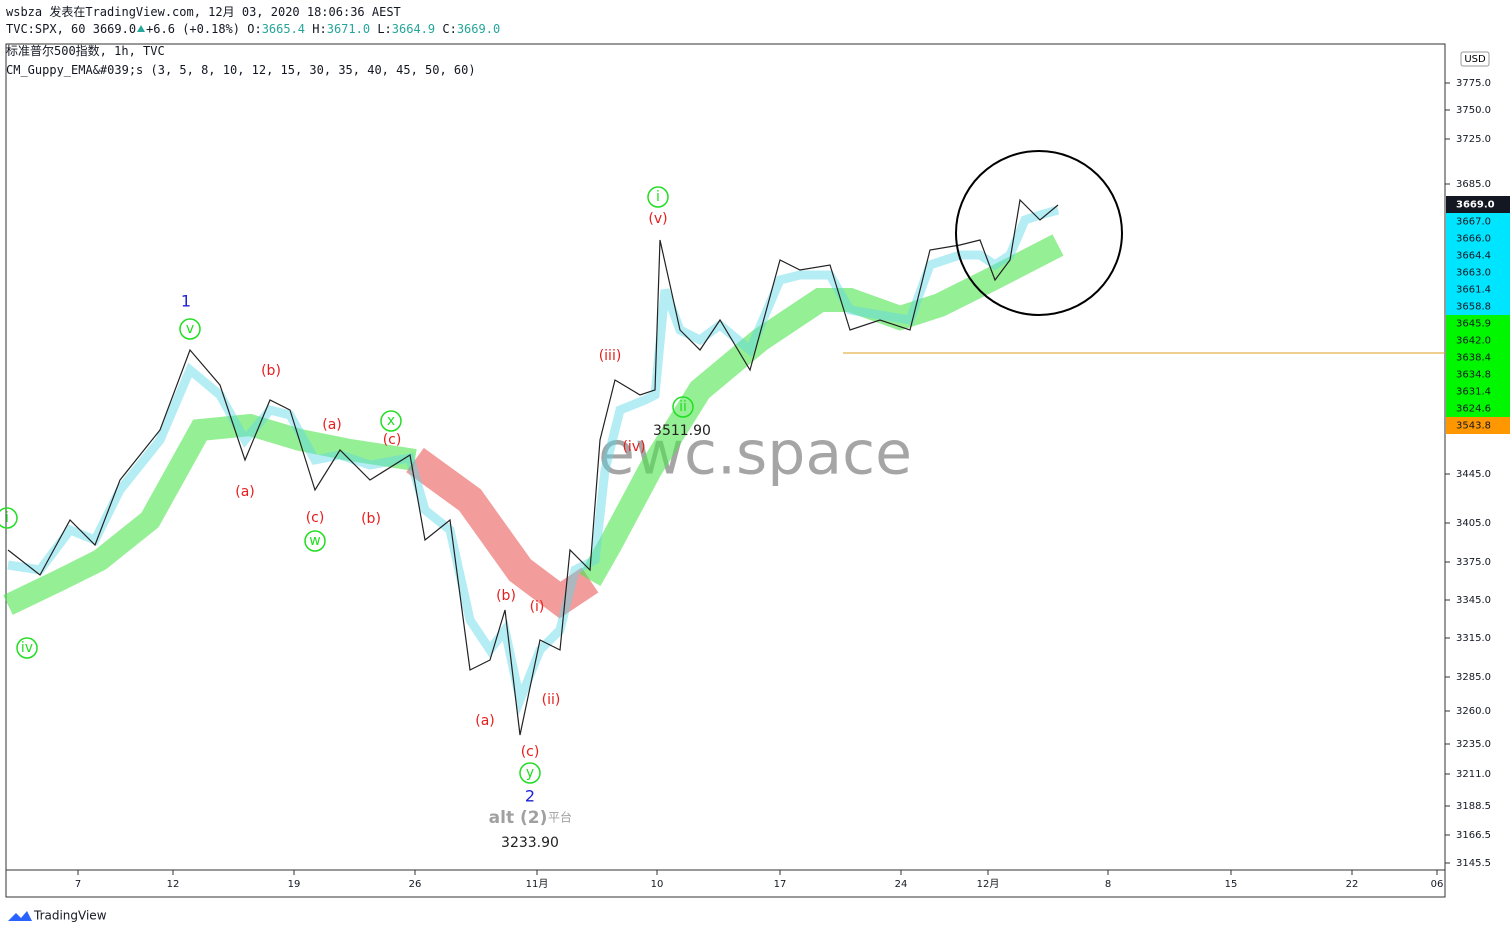  What do you see at coordinates (610, 356) in the screenshot?
I see `wave-label: (iii)` at bounding box center [610, 356].